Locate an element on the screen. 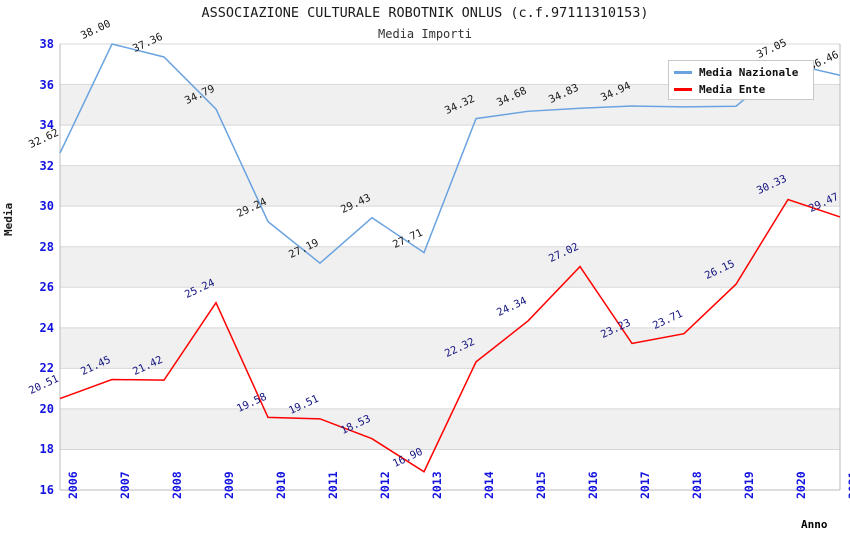 The height and width of the screenshot is (550, 850). y-tick-label: 28 is located at coordinates (46, 246).